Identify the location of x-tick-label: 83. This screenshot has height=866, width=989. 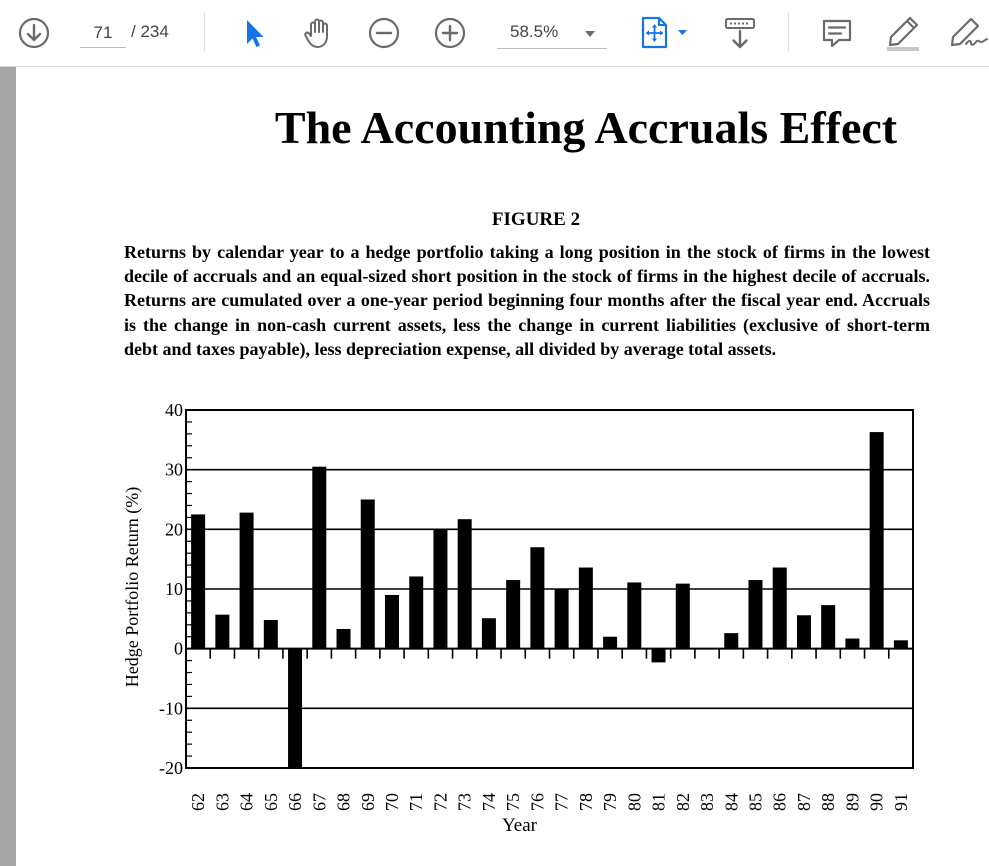
(707, 802).